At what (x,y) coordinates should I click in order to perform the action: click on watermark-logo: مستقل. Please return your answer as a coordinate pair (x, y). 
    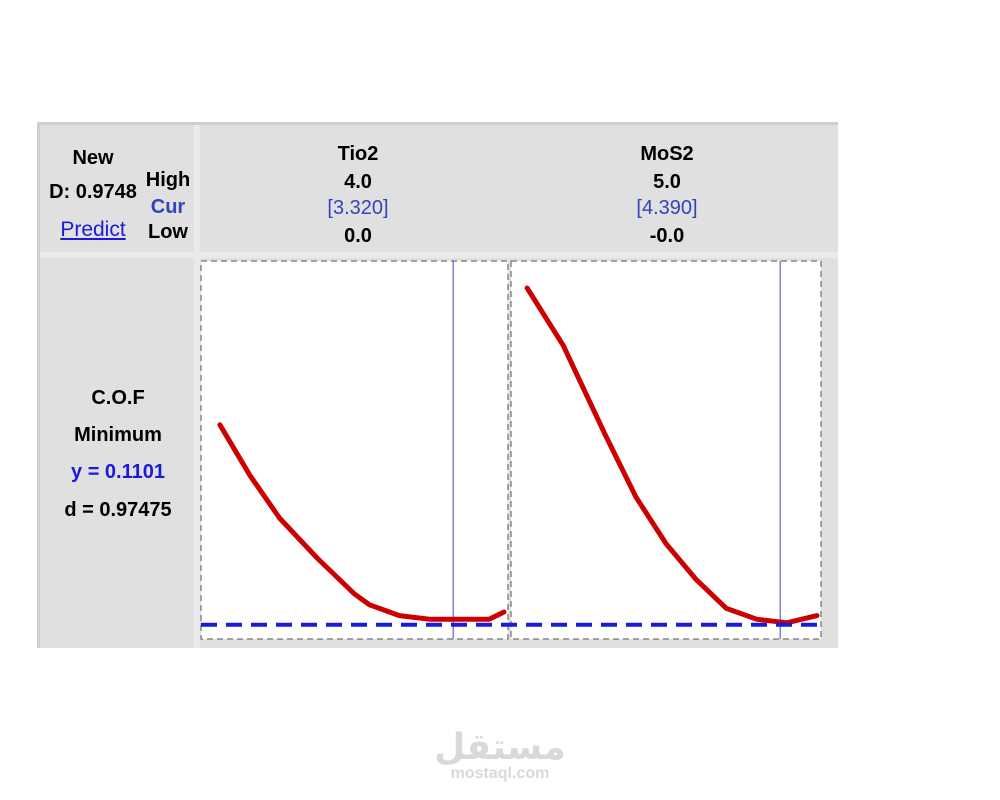
    Looking at the image, I should click on (500, 747).